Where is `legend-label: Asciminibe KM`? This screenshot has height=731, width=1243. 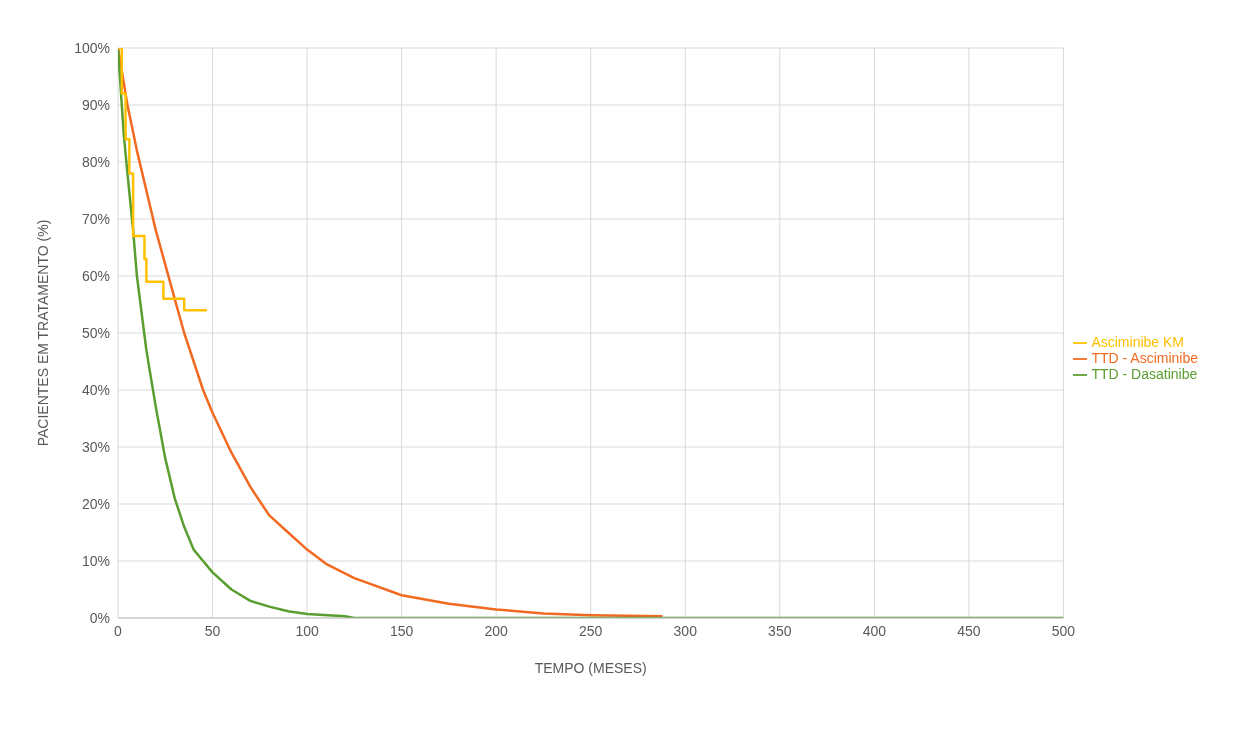
legend-label: Asciminibe KM is located at coordinates (1138, 341).